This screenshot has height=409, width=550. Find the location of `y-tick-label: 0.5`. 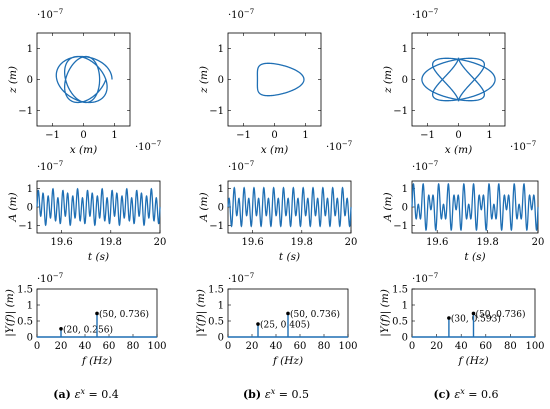

y-tick-label: 0.5 is located at coordinates (216, 322).